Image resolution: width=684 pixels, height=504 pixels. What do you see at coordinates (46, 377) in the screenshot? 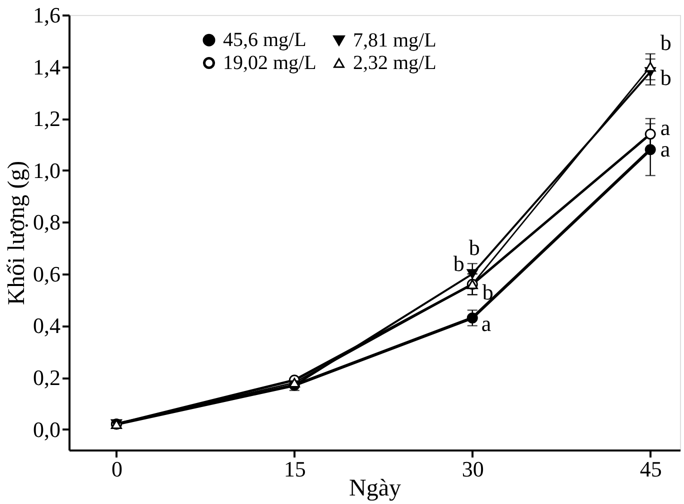
I see `y-tick-label: 0,2` at bounding box center [46, 377].